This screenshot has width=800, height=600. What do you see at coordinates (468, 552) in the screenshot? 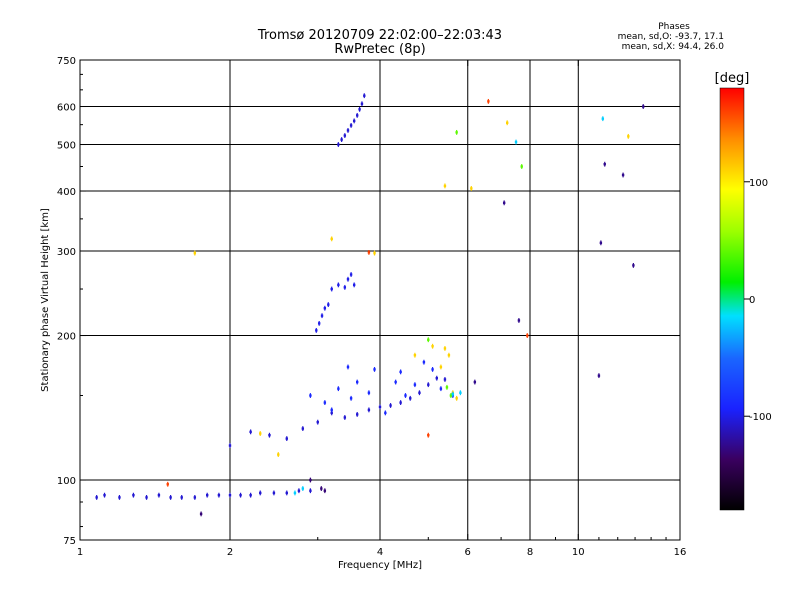
I see `x-tick-label: 6` at bounding box center [468, 552].